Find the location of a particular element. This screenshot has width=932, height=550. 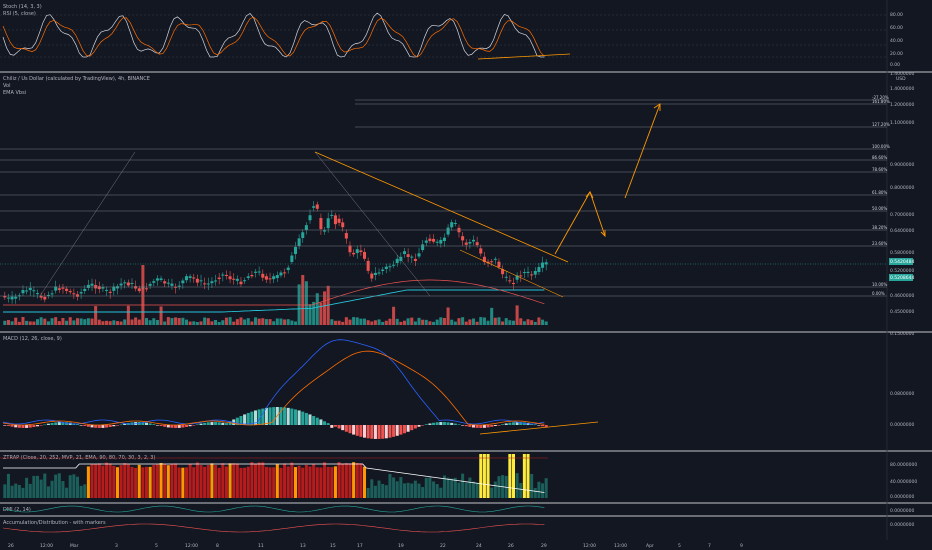

time-axis-label: 5 is located at coordinates (156, 546).